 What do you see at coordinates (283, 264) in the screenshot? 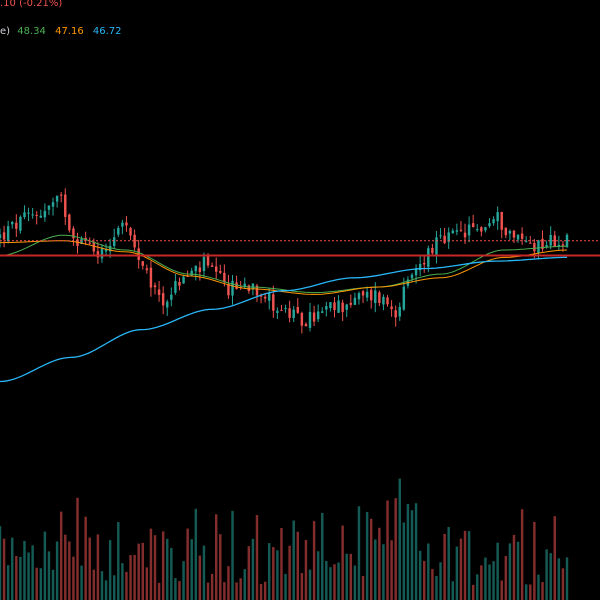
I see `moving-average-line` at bounding box center [283, 264].